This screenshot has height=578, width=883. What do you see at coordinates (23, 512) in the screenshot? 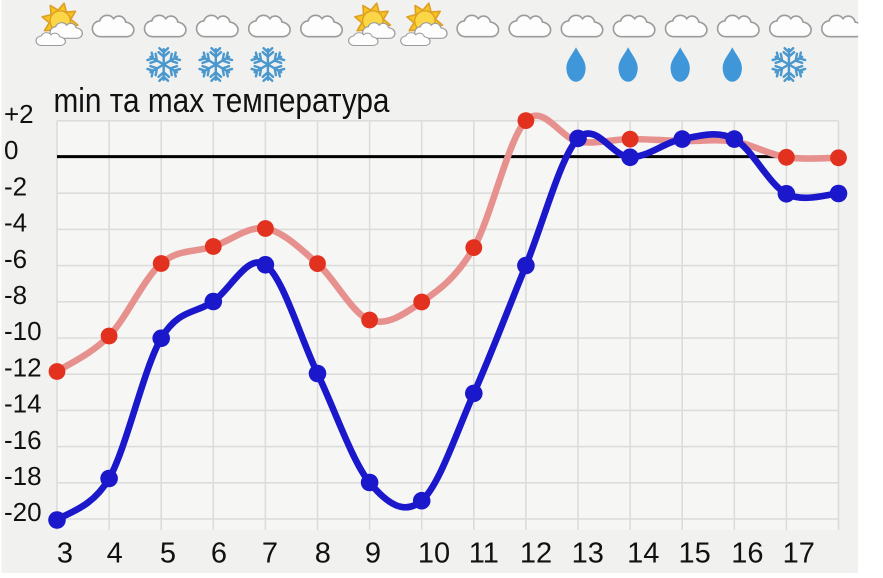
I see `svg-text: -20` at bounding box center [23, 512].